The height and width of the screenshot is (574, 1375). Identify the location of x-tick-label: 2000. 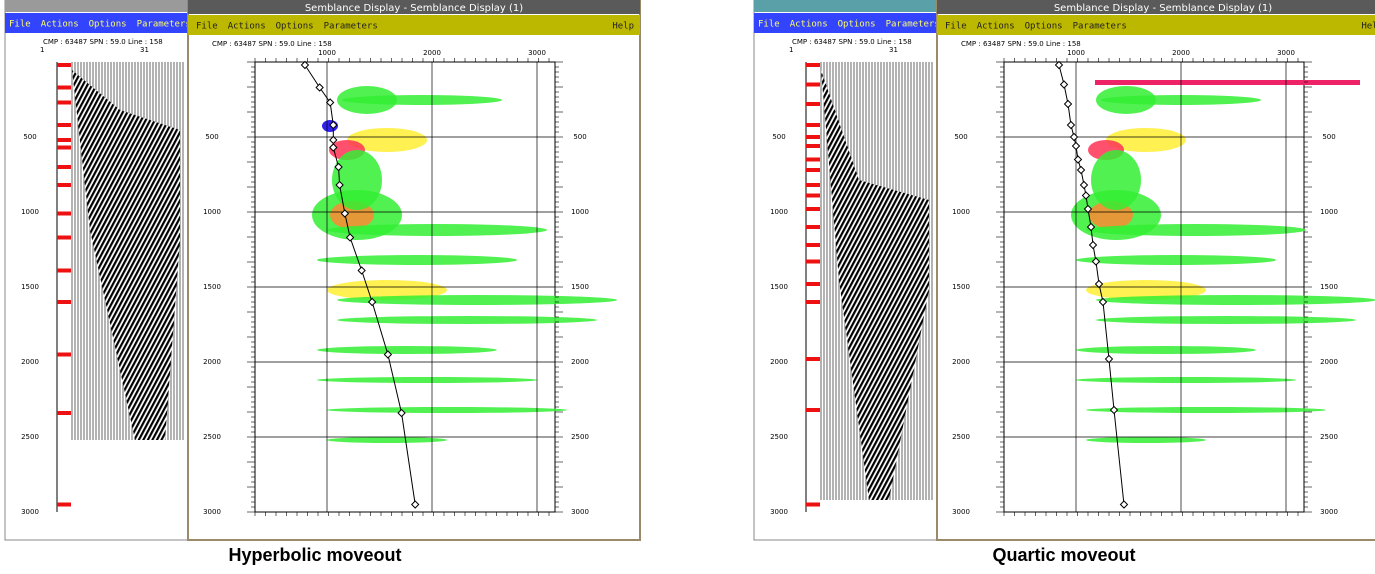
(432, 53).